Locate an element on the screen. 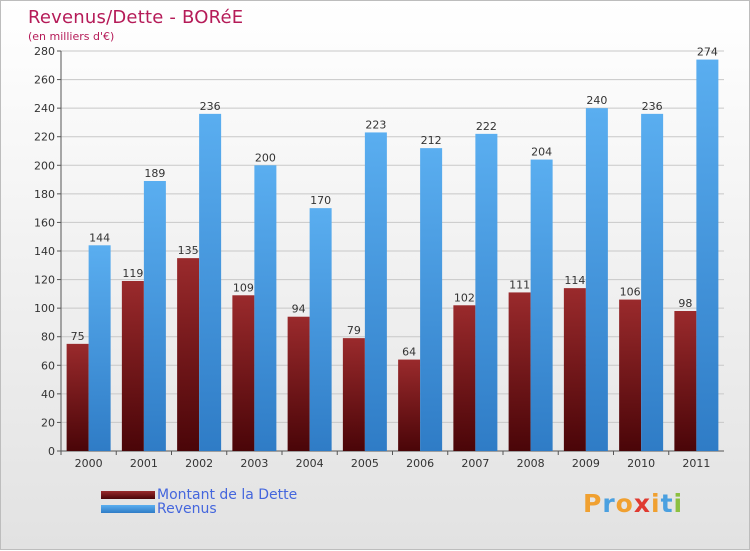 This screenshot has height=551, width=750. y-tick-label: 260 is located at coordinates (44, 80).